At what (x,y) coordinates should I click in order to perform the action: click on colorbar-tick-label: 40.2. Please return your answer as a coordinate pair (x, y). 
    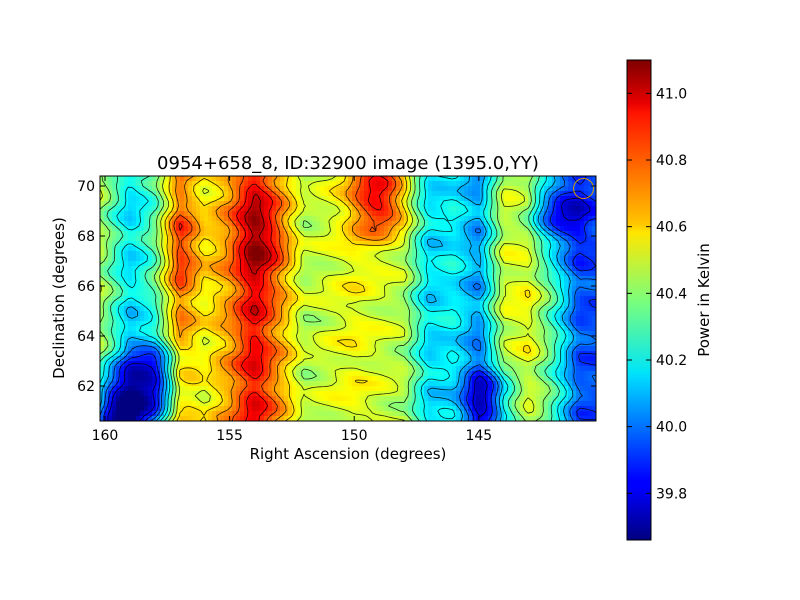
    Looking at the image, I should click on (671, 361).